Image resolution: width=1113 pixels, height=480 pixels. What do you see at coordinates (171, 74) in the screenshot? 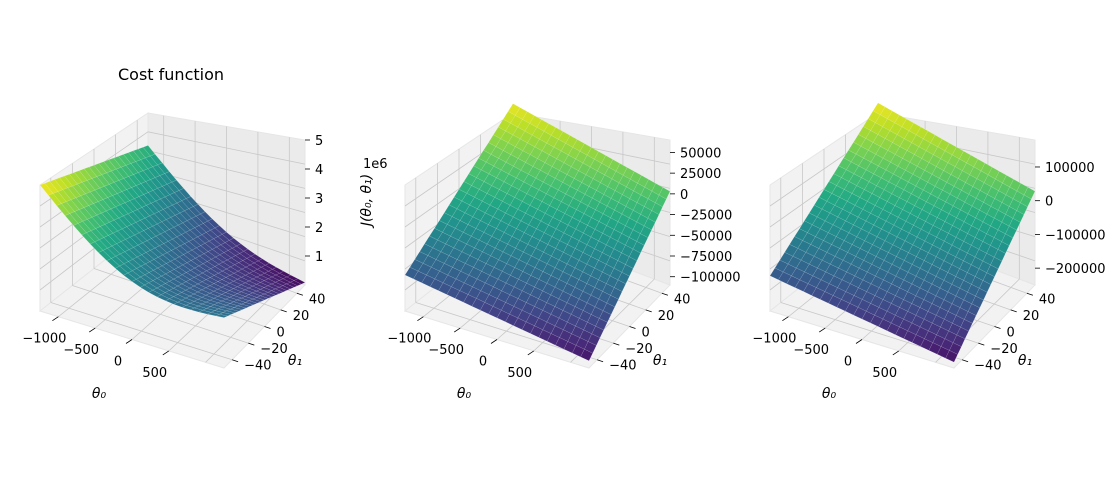
I see `chart-title: Cost function` at bounding box center [171, 74].